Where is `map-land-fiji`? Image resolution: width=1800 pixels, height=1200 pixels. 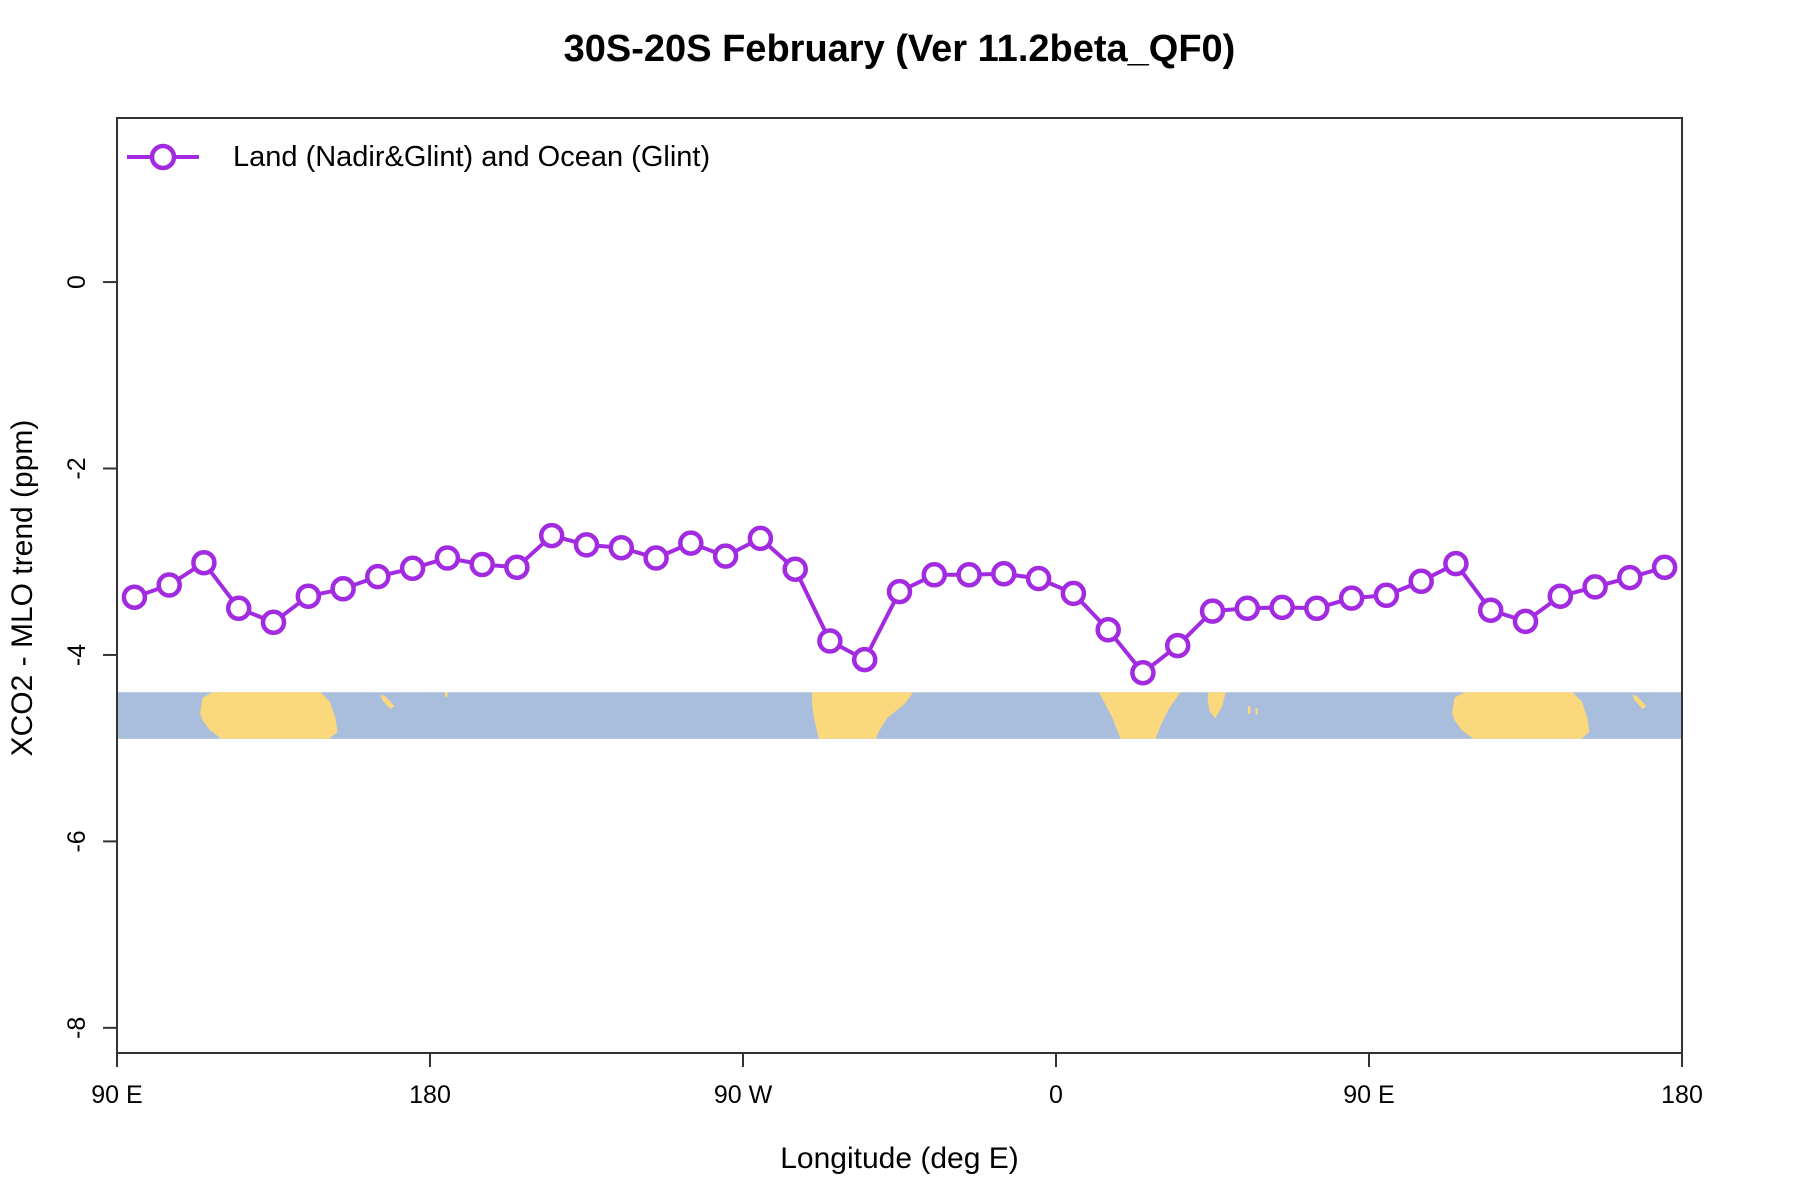 map-land-fiji is located at coordinates (446, 695).